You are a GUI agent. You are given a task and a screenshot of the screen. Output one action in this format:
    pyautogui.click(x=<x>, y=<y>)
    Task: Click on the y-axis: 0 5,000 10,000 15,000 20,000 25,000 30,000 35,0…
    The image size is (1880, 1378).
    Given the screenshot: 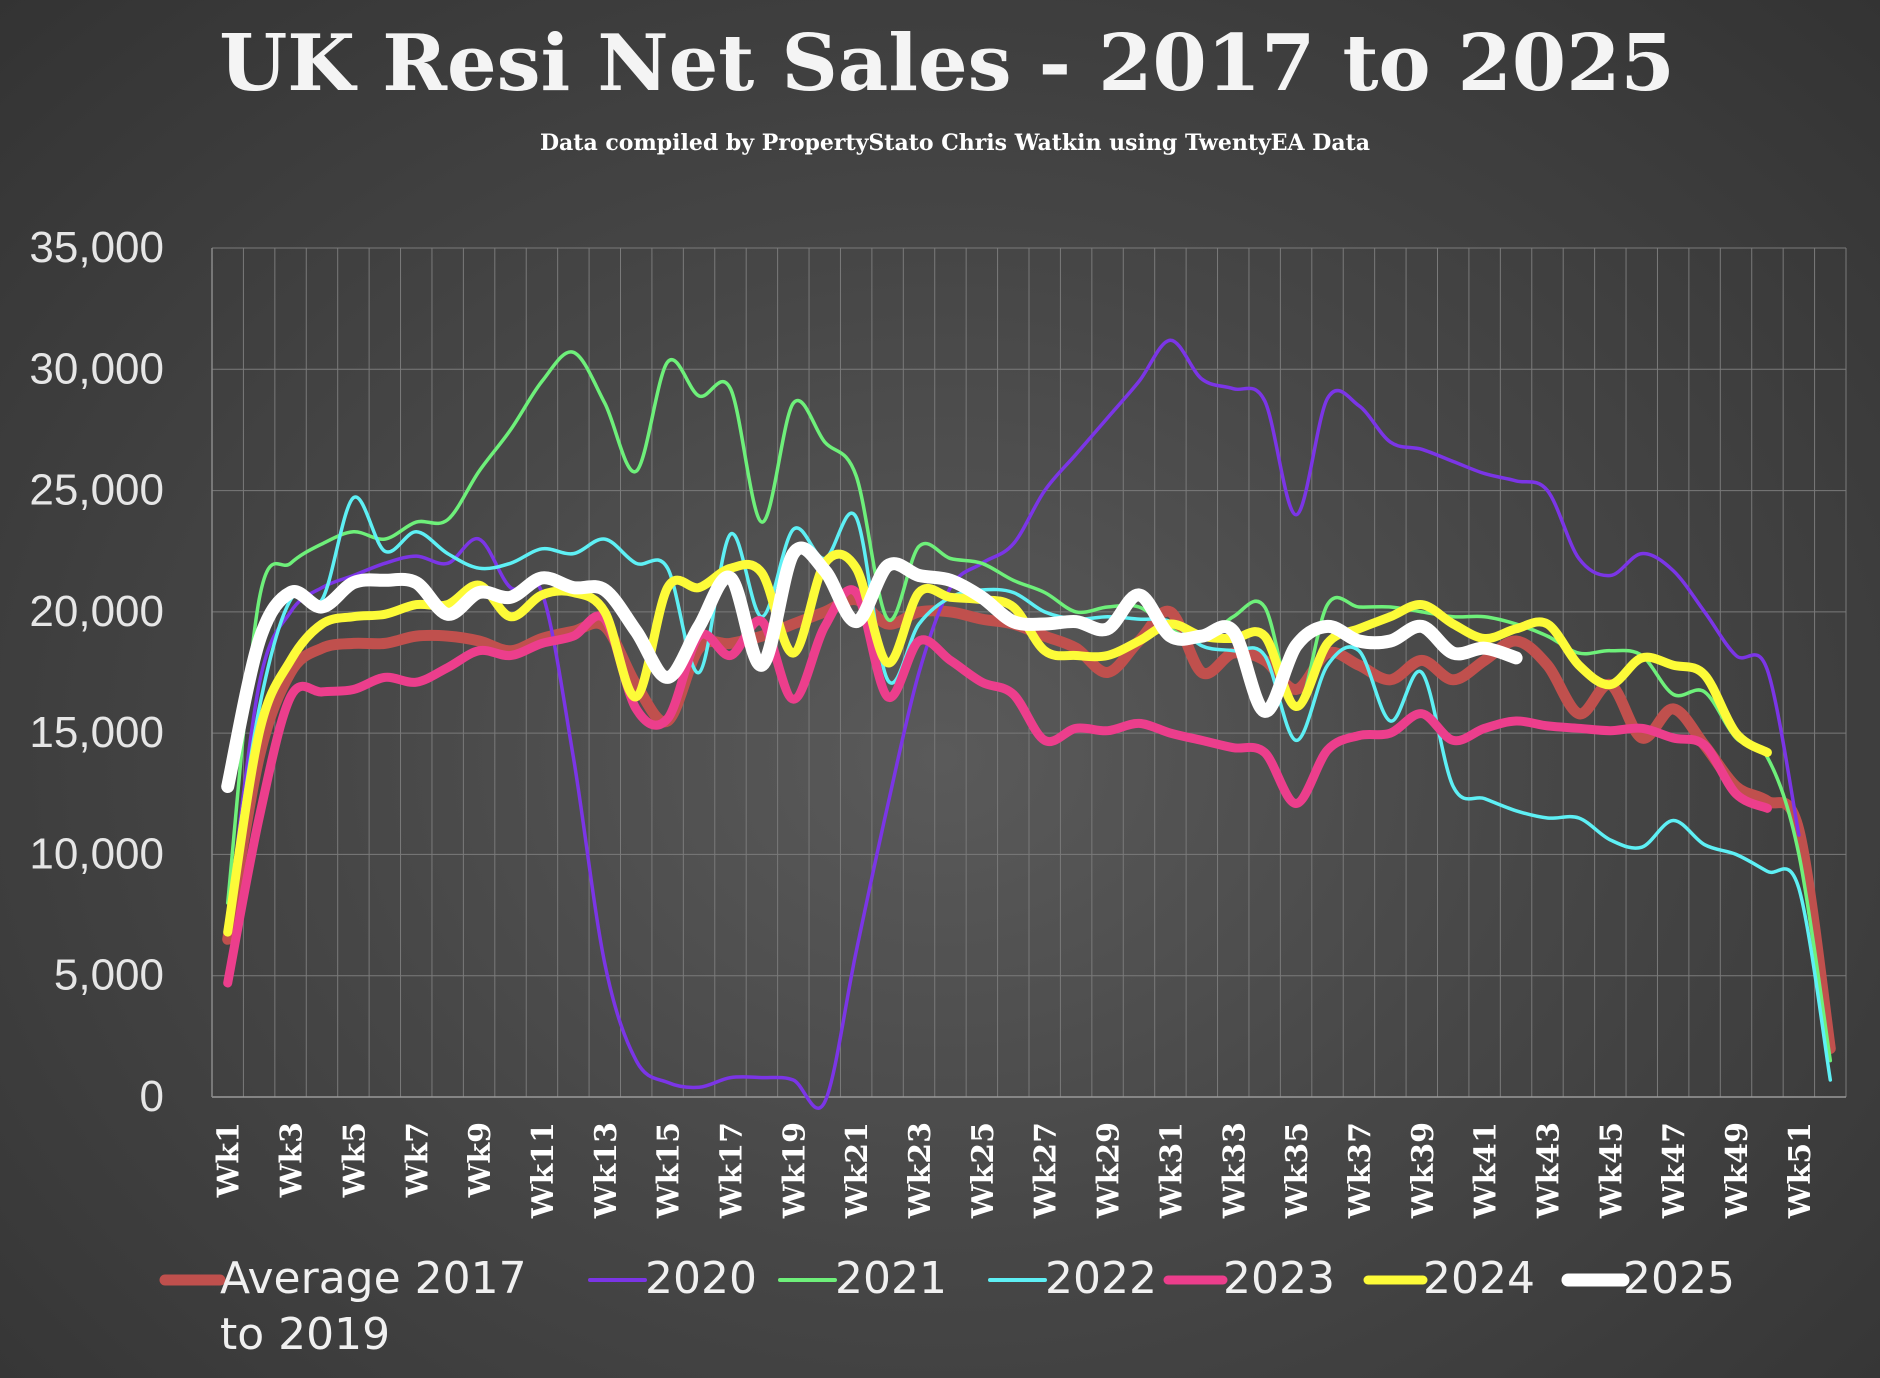 What is the action you would take?
    pyautogui.click(x=96, y=672)
    